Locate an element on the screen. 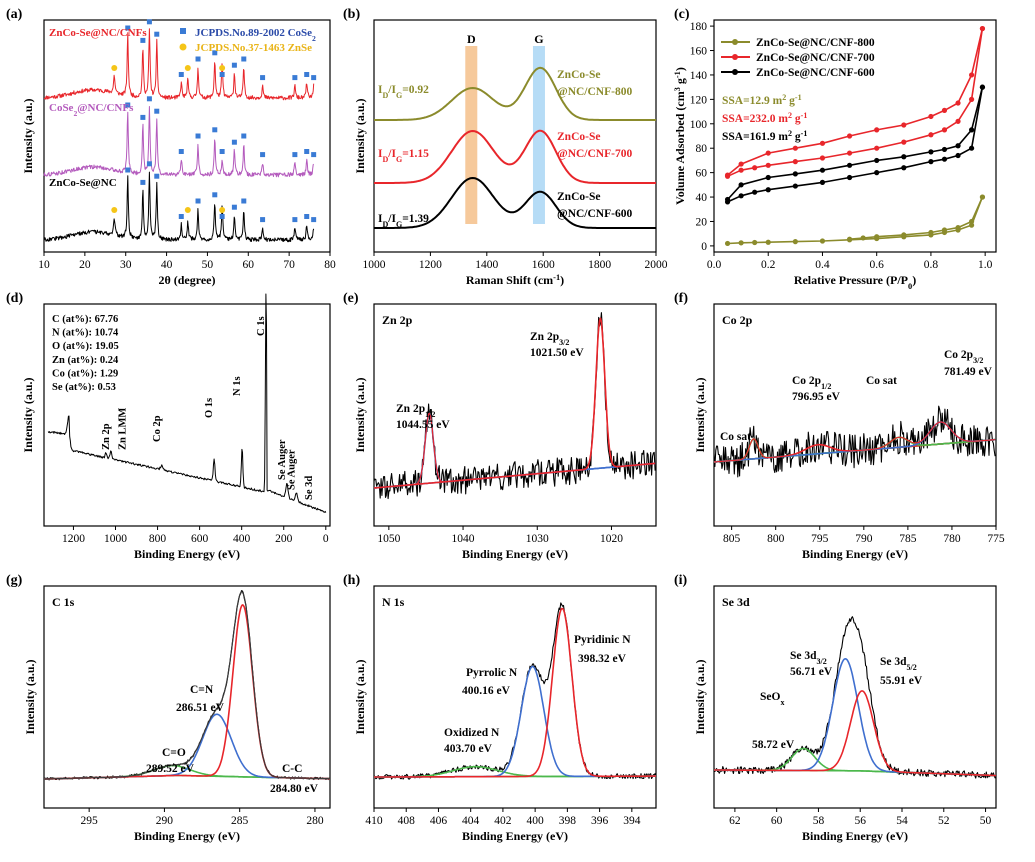 This screenshot has height=862, width=1035. panel-title: Co 2p is located at coordinates (737, 320).